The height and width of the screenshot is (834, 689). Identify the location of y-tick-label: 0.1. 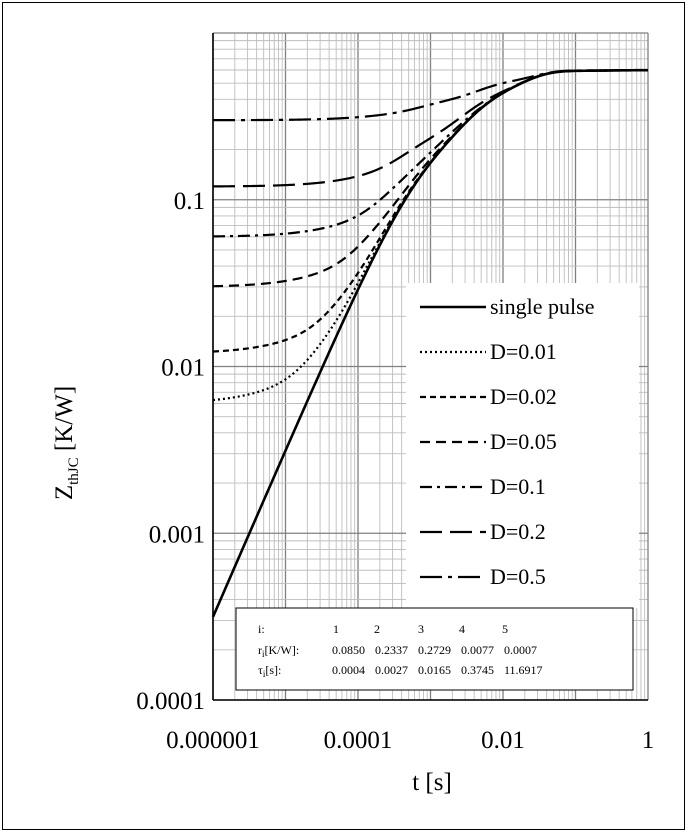
(189, 201).